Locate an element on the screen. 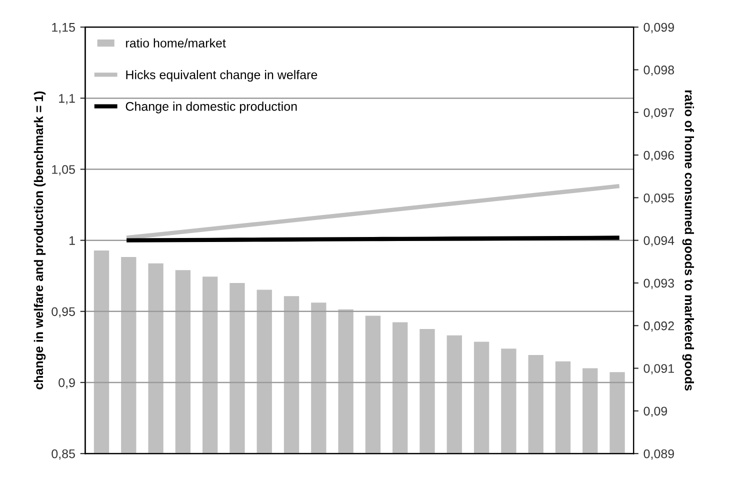  y2-tick-label: 0,096 is located at coordinates (659, 156).